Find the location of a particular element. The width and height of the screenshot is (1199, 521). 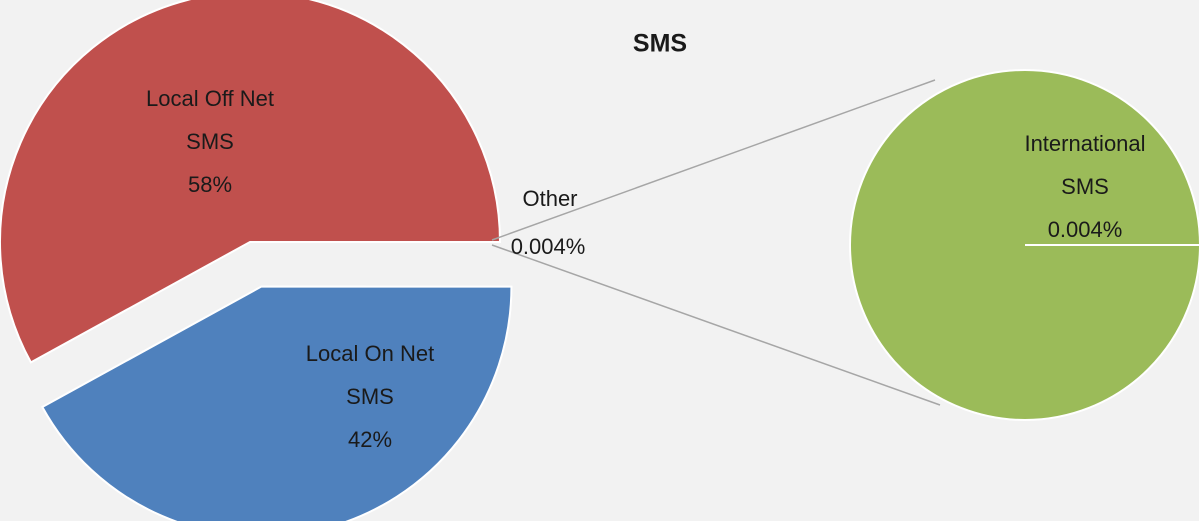

value-label: 58% is located at coordinates (210, 184).